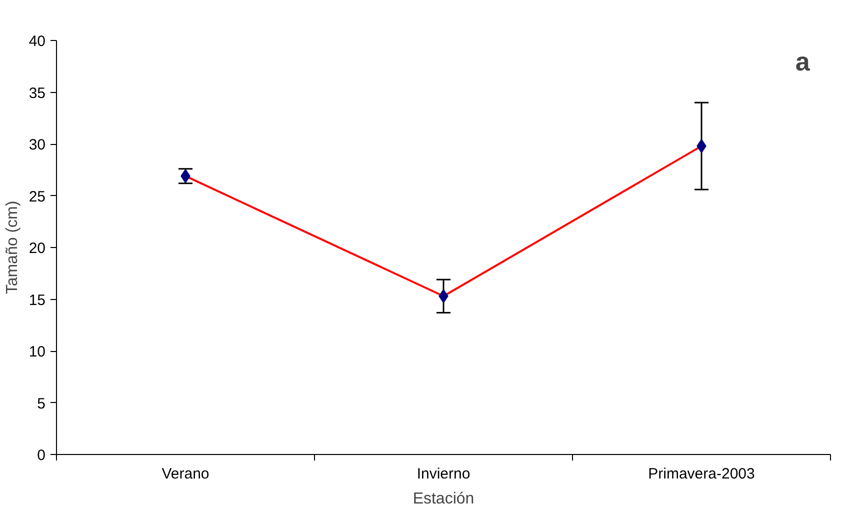 The image size is (850, 510). What do you see at coordinates (41, 455) in the screenshot?
I see `y-tick-label: 0` at bounding box center [41, 455].